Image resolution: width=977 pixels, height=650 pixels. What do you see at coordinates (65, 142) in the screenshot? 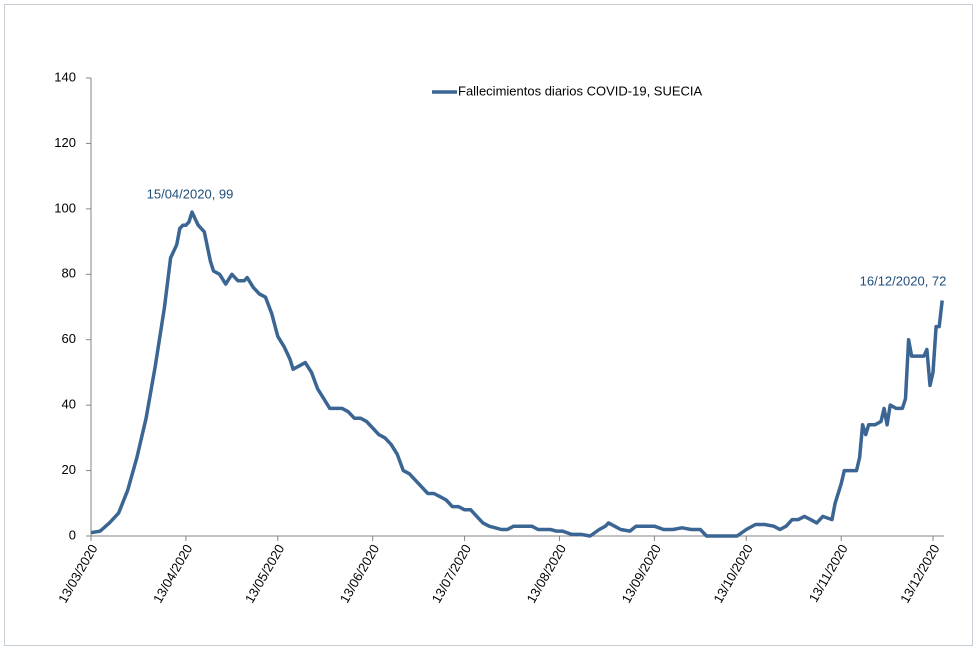
I see `y-tick-label: 120` at bounding box center [65, 142].